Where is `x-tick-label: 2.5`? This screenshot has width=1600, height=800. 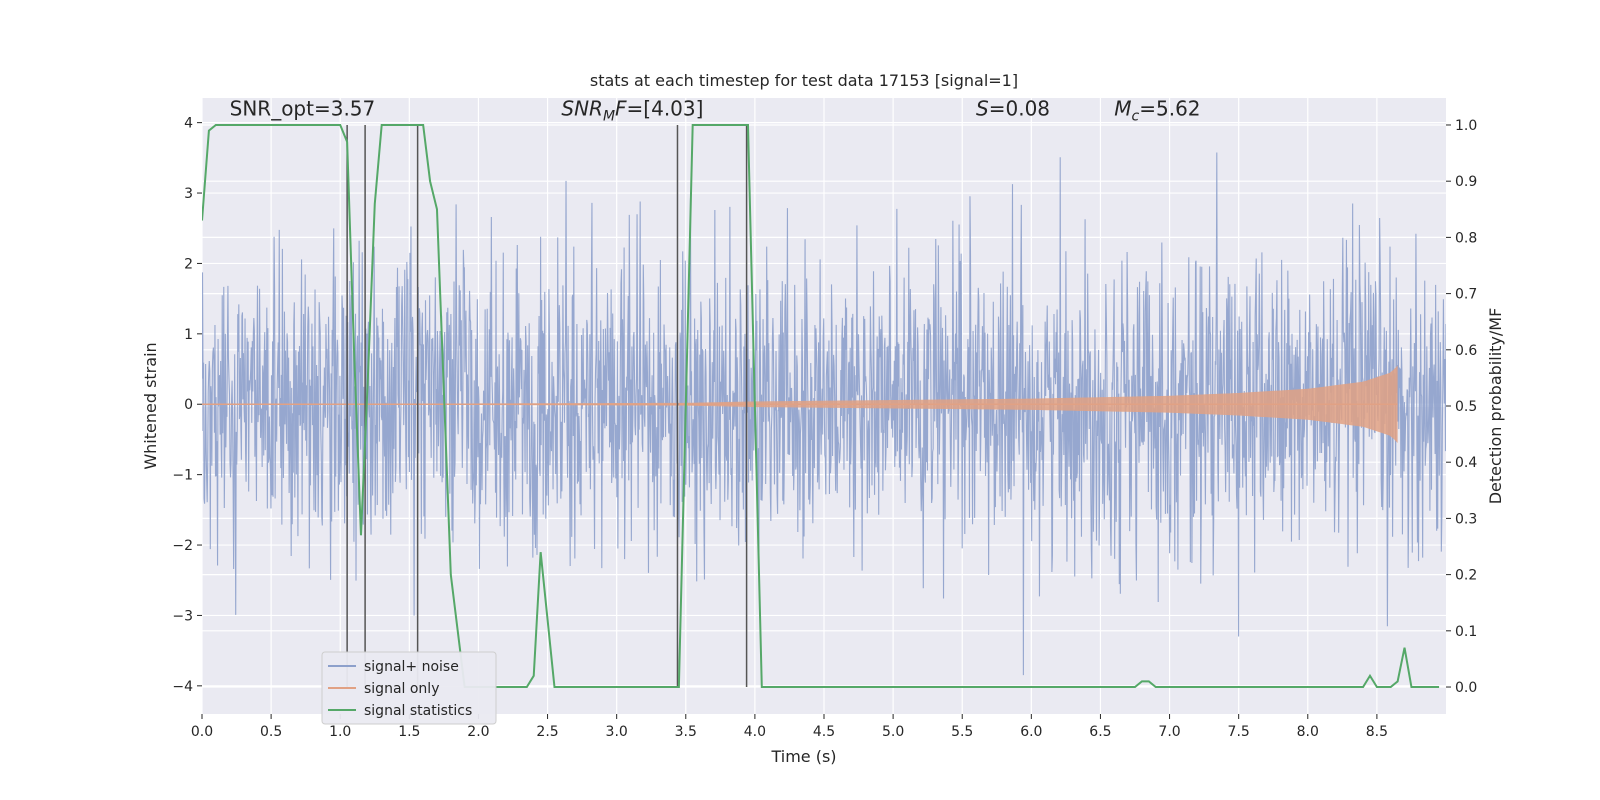
x-tick-label: 2.5 is located at coordinates (547, 732).